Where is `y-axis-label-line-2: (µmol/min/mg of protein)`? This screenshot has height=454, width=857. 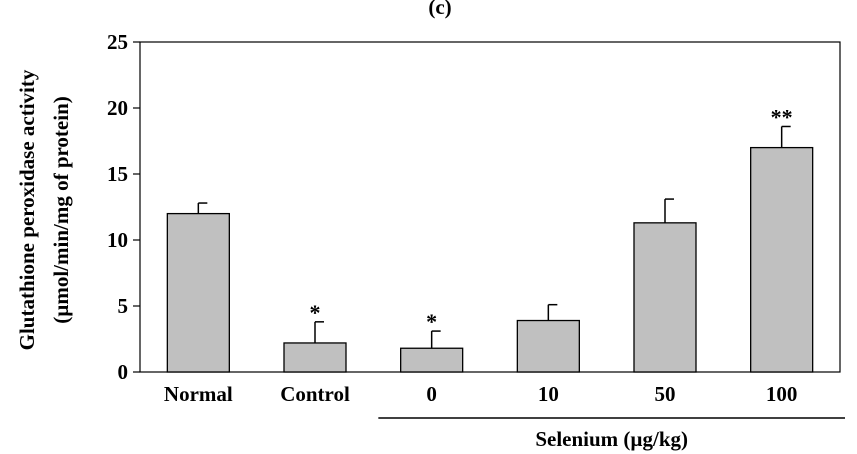
y-axis-label-line-2: (µmol/min/mg of protein) is located at coordinates (61, 210).